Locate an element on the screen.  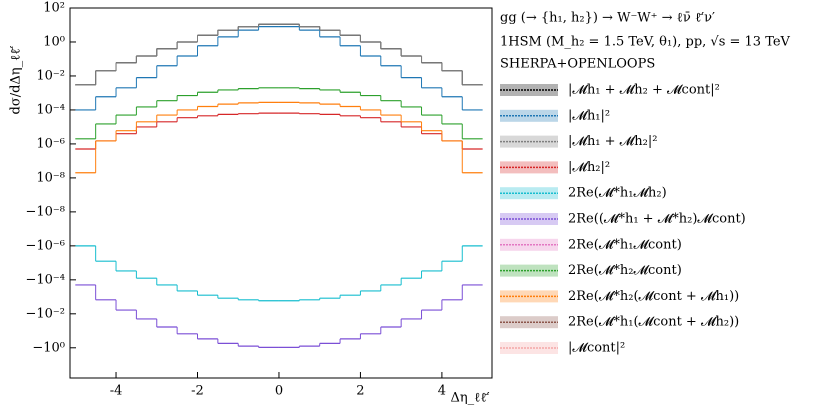
x-tick-label: 4 is located at coordinates (442, 391).